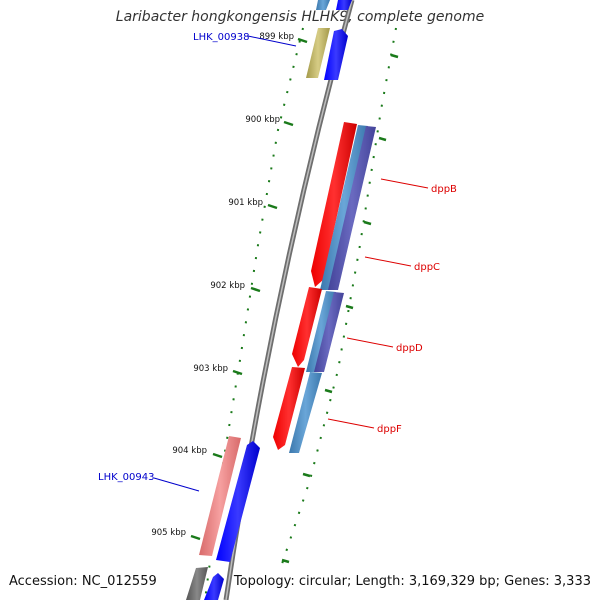  Describe the element at coordinates (83, 581) in the screenshot. I see `accession-text: Accession: NC_012559` at that location.